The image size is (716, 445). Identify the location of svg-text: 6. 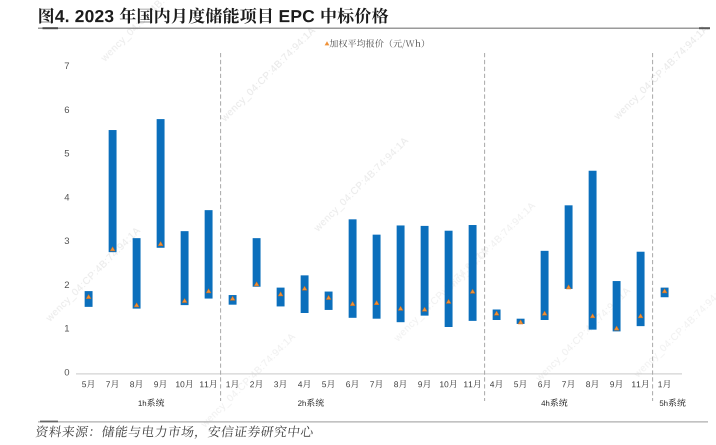
(66, 110).